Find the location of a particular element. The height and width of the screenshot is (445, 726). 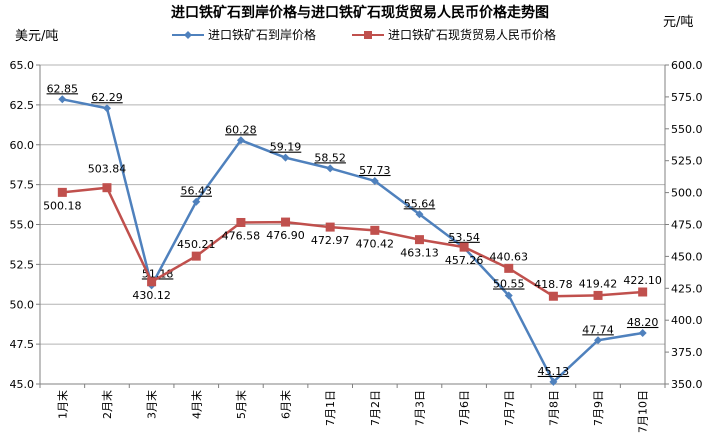

data-label: 62.85 is located at coordinates (63, 88).